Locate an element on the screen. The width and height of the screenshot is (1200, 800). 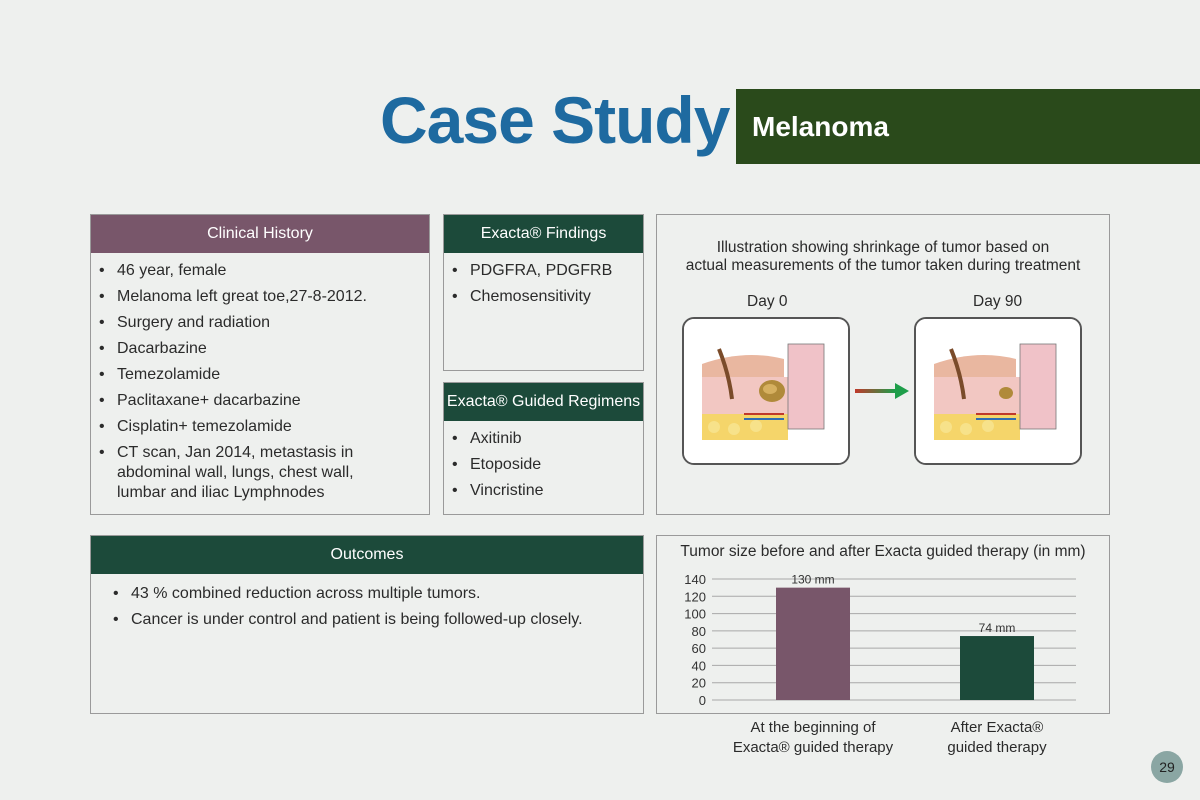
clinical-history-heading: Clinical History is located at coordinates (260, 234).